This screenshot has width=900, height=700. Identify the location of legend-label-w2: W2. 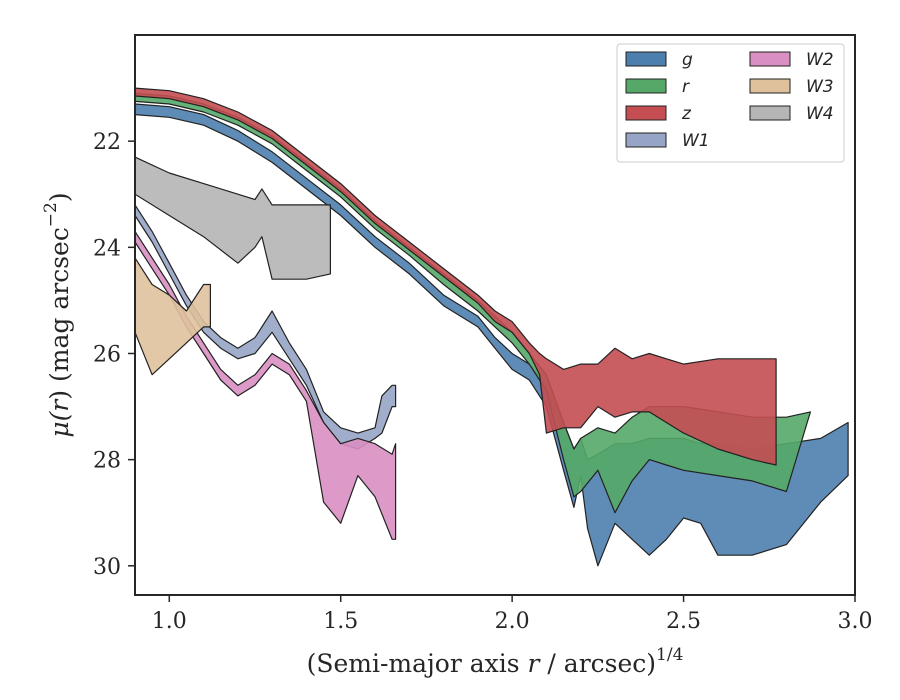
(820, 60).